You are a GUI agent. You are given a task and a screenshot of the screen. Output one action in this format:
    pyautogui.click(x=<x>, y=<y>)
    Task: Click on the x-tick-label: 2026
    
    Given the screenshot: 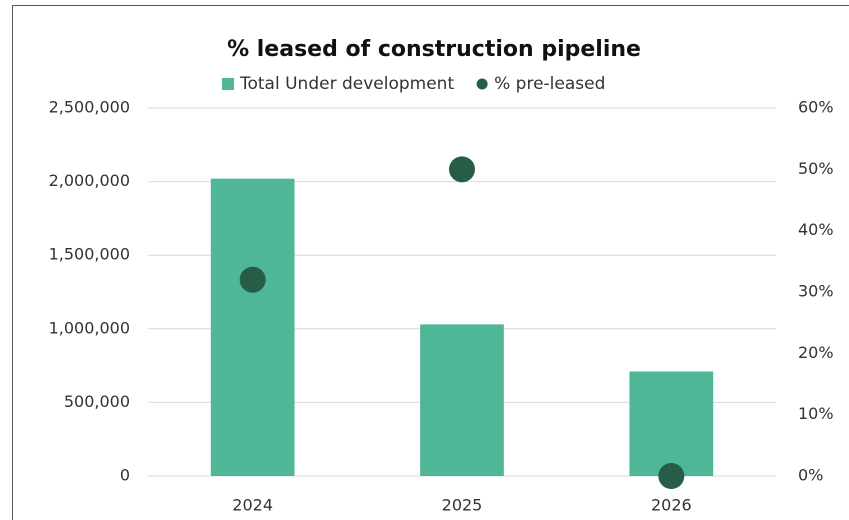 What is the action you would take?
    pyautogui.click(x=671, y=505)
    